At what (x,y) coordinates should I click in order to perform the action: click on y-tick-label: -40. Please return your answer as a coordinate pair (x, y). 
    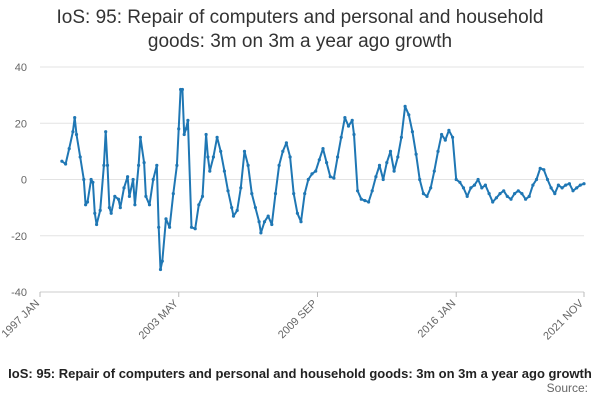
    Looking at the image, I should click on (19, 293).